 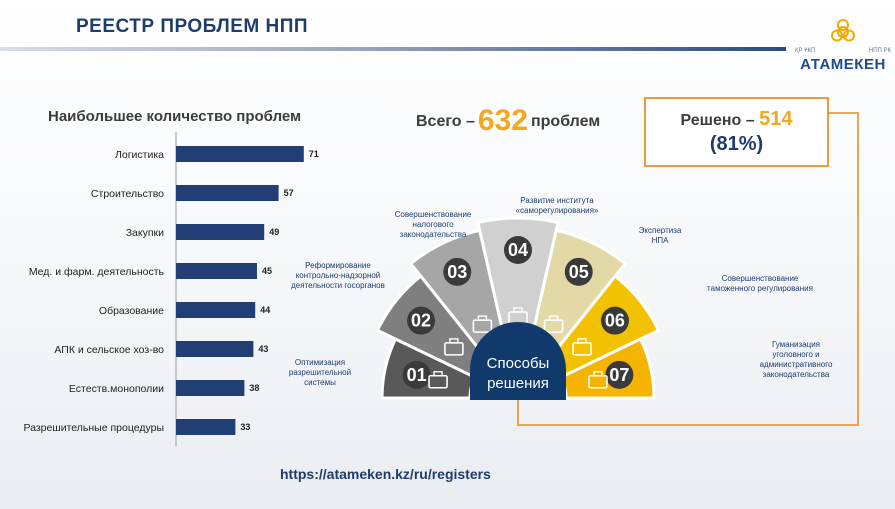 I want to click on total-problems: Всего –632 проблем, so click(x=508, y=121).